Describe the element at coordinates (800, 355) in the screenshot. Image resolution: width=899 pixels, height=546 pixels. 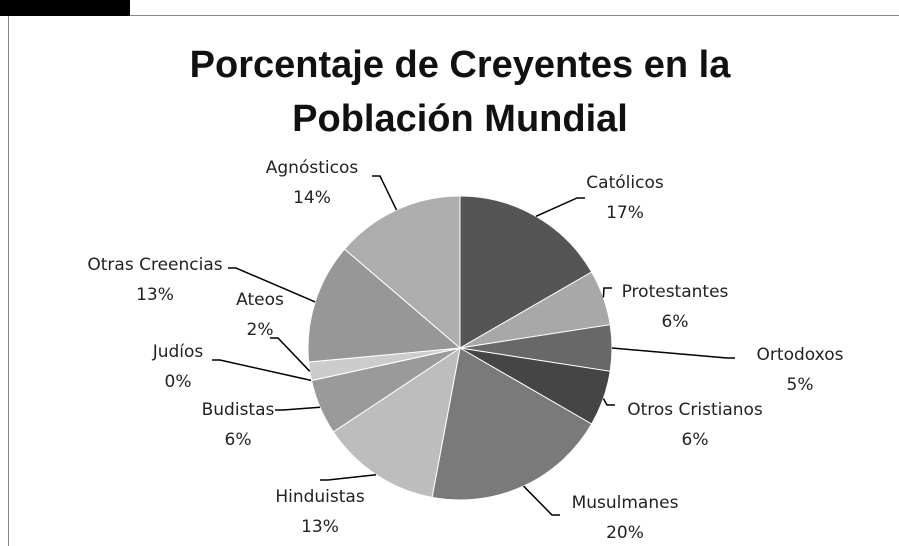
I see `slice-label: Ortodoxos` at that location.